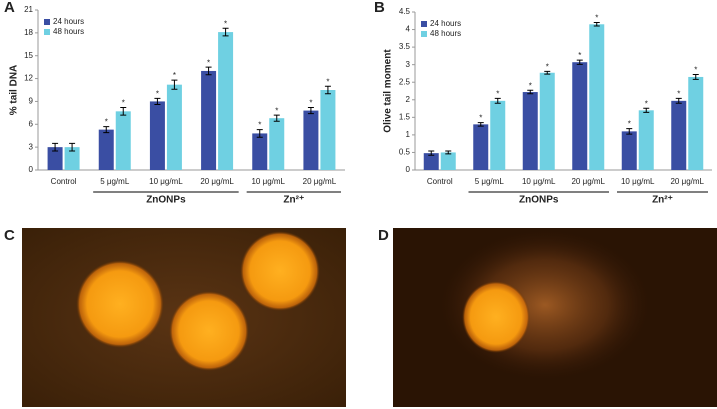  I want to click on panel-label: C, so click(9, 235).